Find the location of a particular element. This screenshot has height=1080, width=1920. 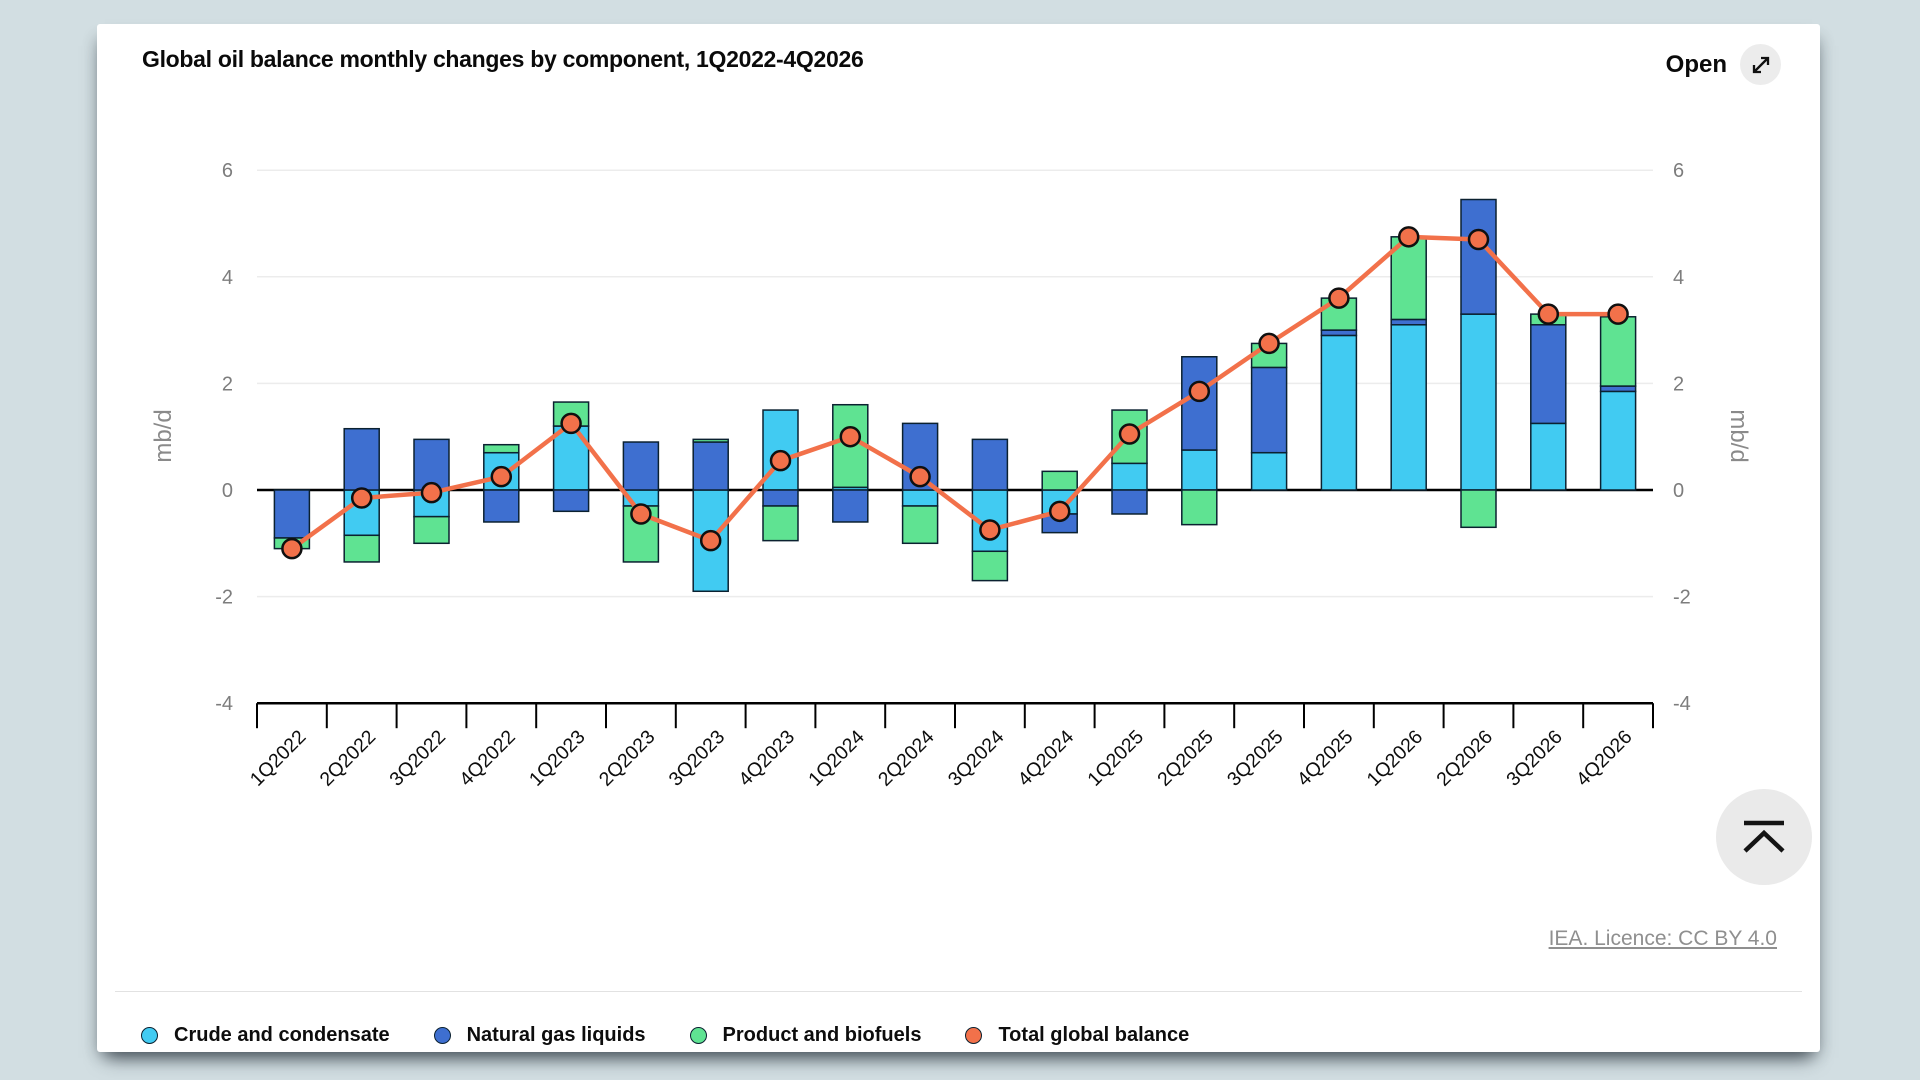

legend-label: Crude and condensate is located at coordinates (282, 1035).